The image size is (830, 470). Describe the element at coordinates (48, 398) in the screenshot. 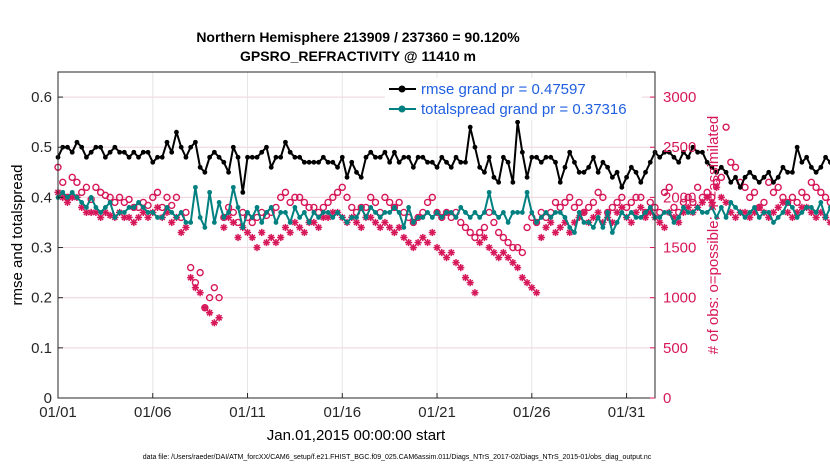

I see `y-tick-label-left: 0` at that location.